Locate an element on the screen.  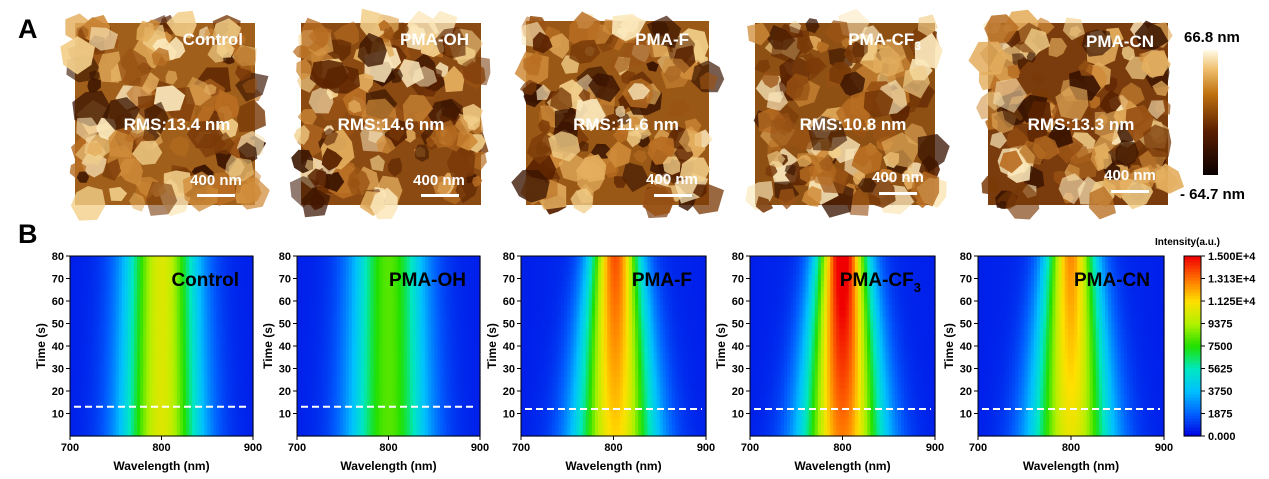
afm-image-pma-cf3: PMA-CF3 RMS:10.8 nm 400 nm is located at coordinates (847, 113).